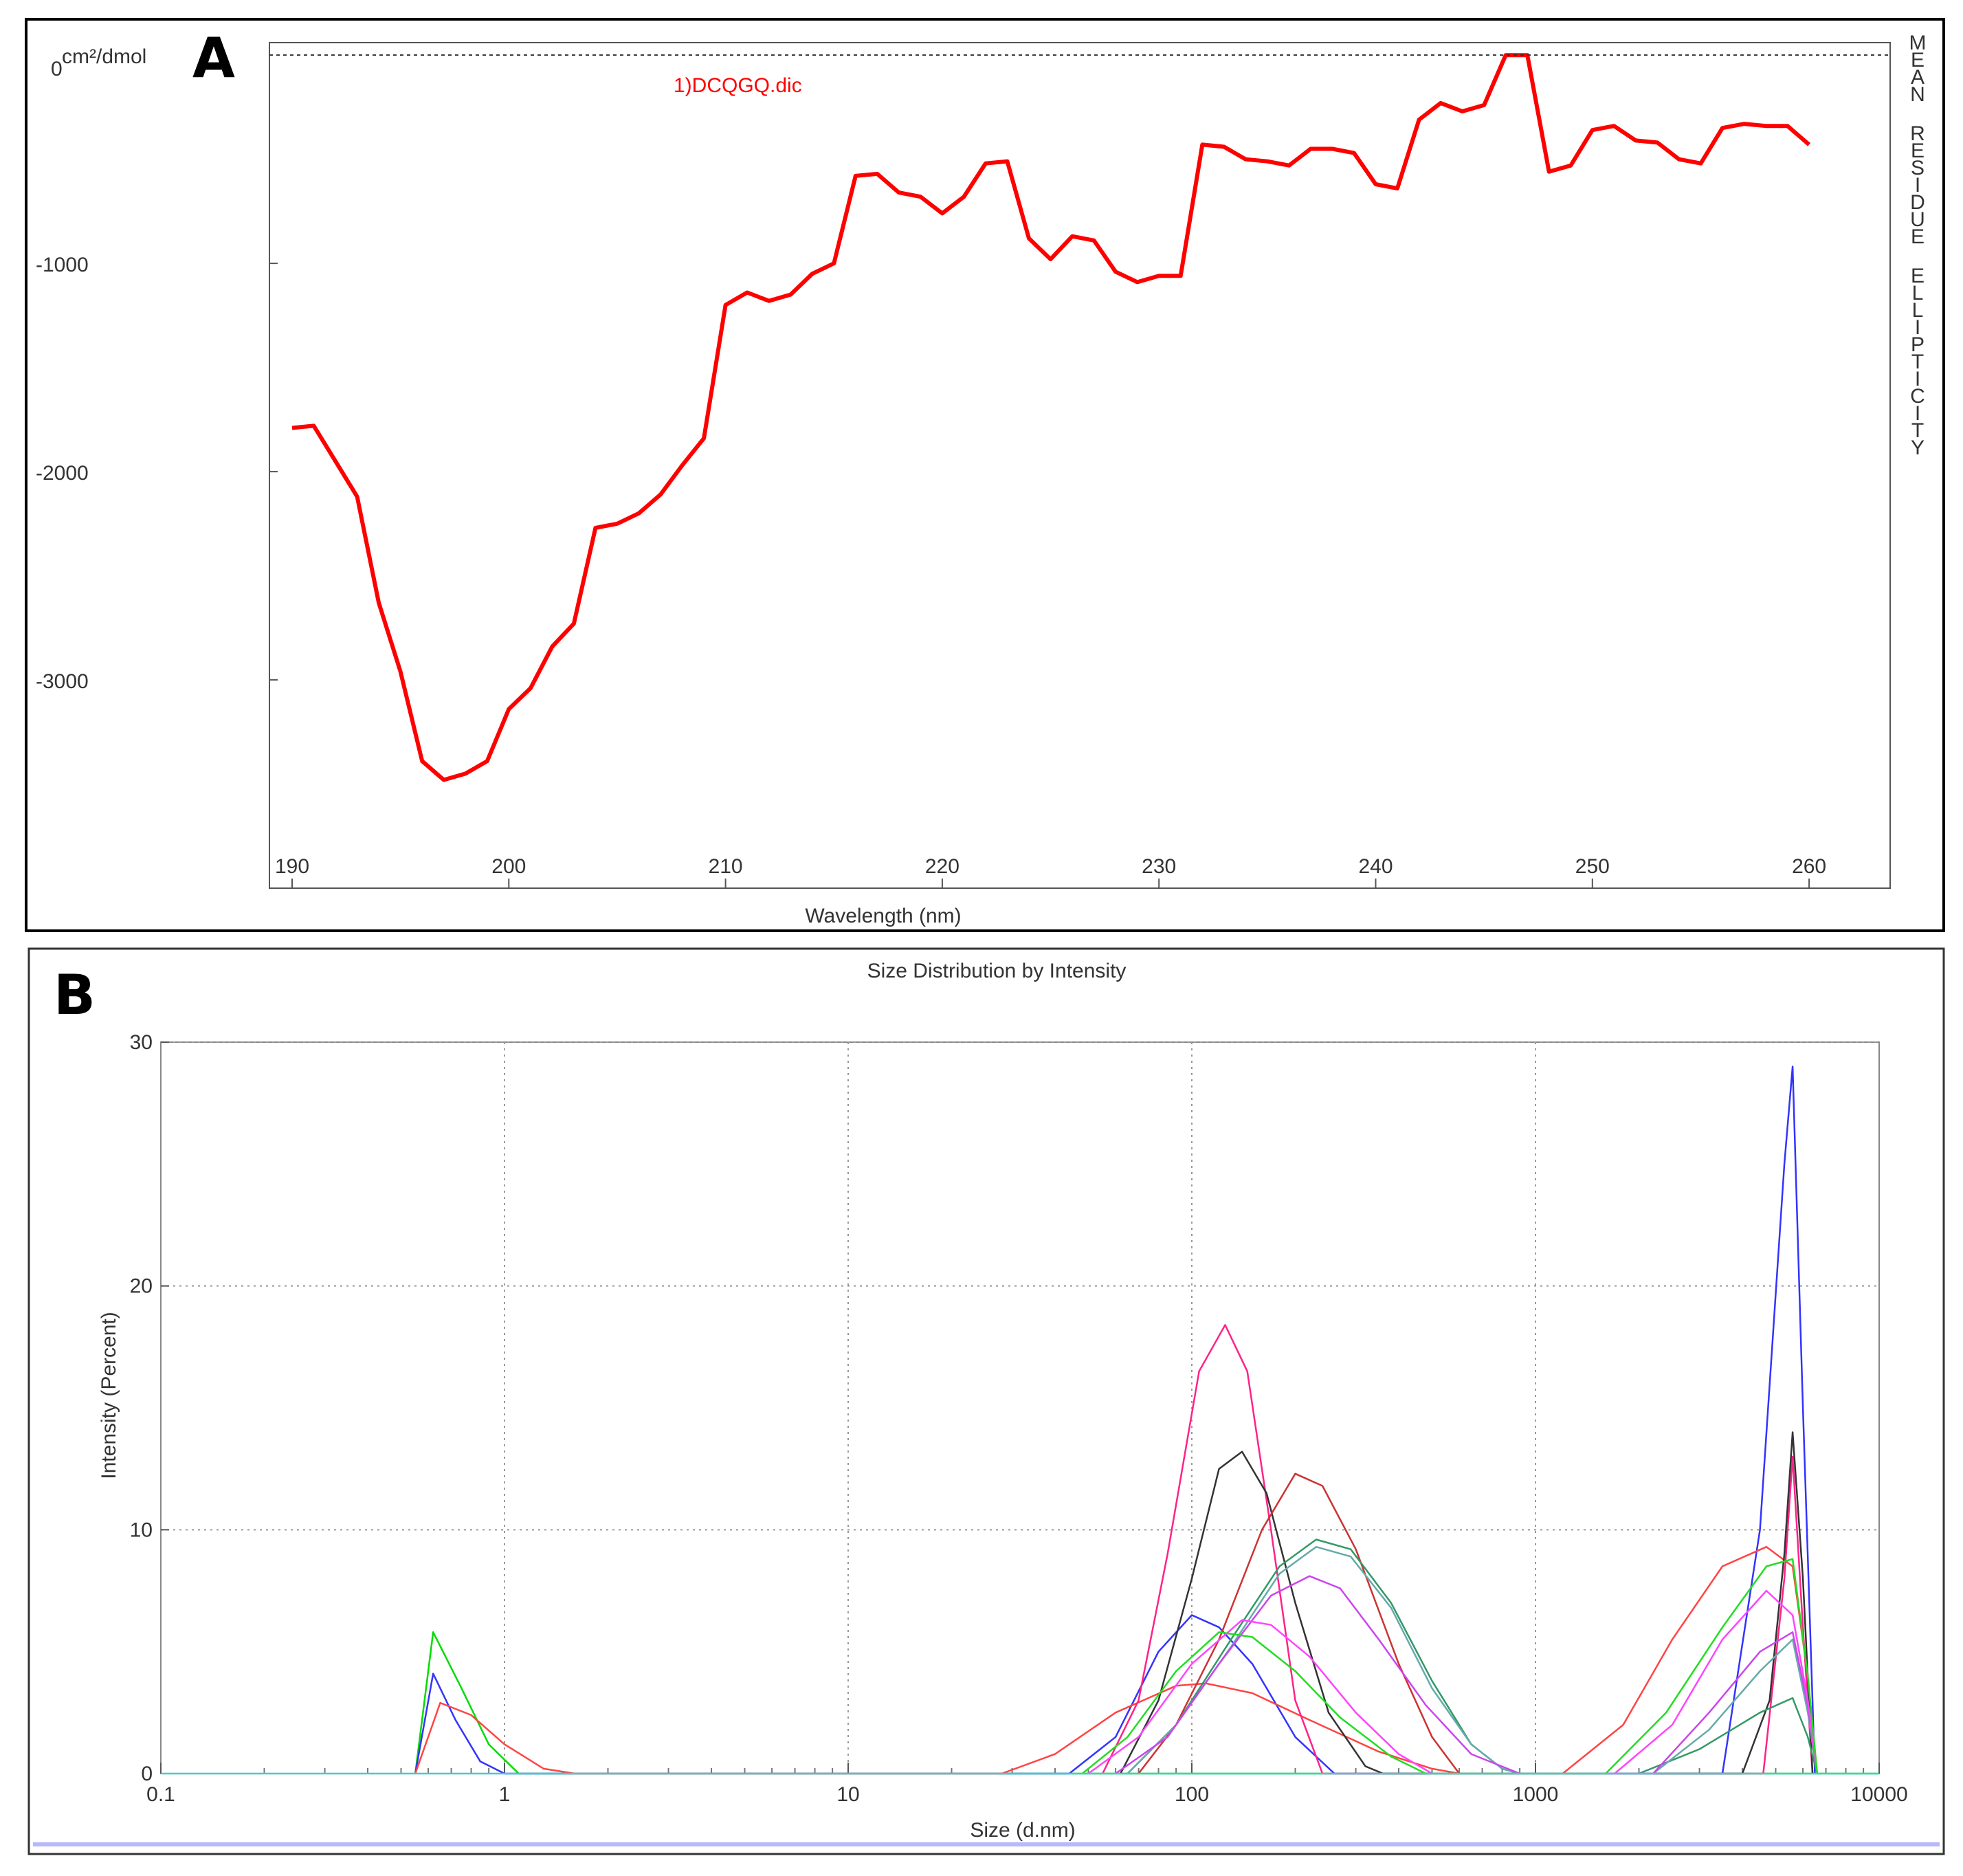 The height and width of the screenshot is (1876, 1963). What do you see at coordinates (1050, 872) in the screenshot?
I see `panel-a-xticks: 190 200 210 220 230 240 250 260` at bounding box center [1050, 872].